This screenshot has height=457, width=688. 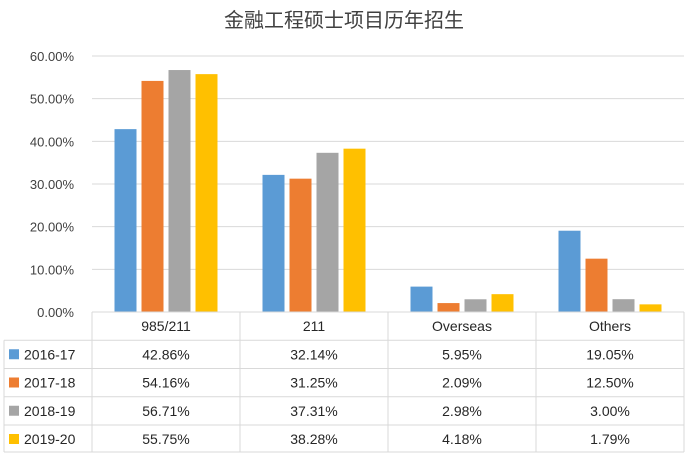 I want to click on bar-2017-18-Others, so click(x=596, y=285).